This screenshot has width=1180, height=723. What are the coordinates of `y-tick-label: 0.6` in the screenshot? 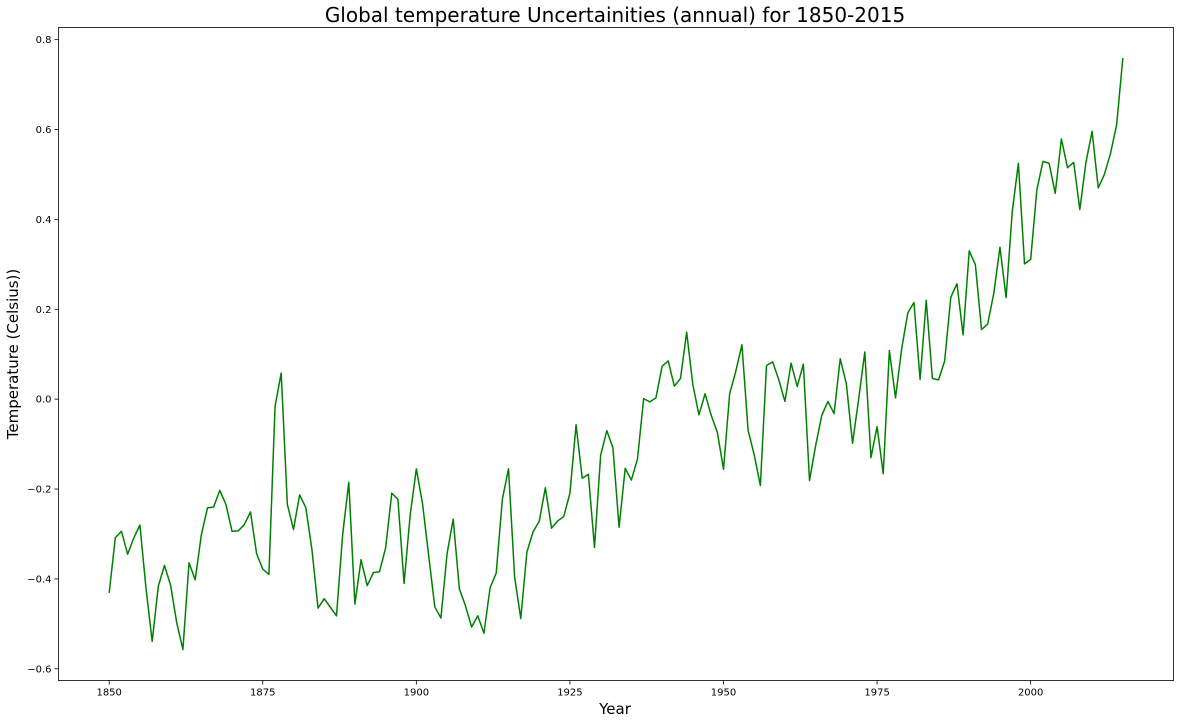 It's located at (44, 130).